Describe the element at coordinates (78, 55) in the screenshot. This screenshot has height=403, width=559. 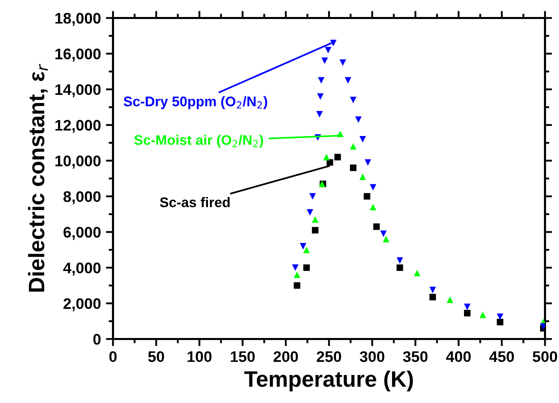
I see `y-tick-label: 16,000` at that location.